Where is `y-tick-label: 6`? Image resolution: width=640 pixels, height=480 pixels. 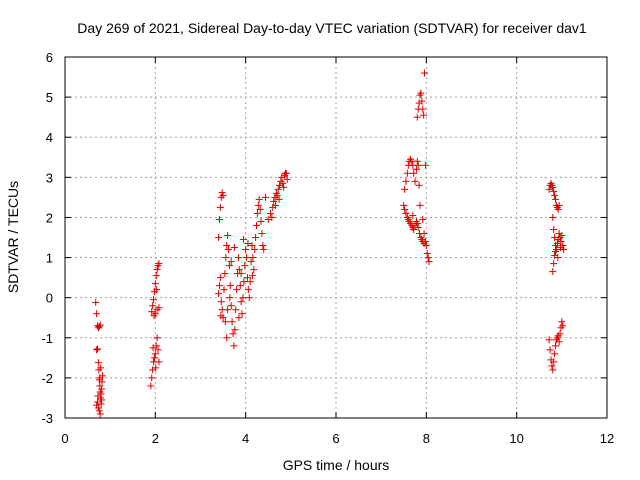 y-tick-label: 6 is located at coordinates (49, 57).